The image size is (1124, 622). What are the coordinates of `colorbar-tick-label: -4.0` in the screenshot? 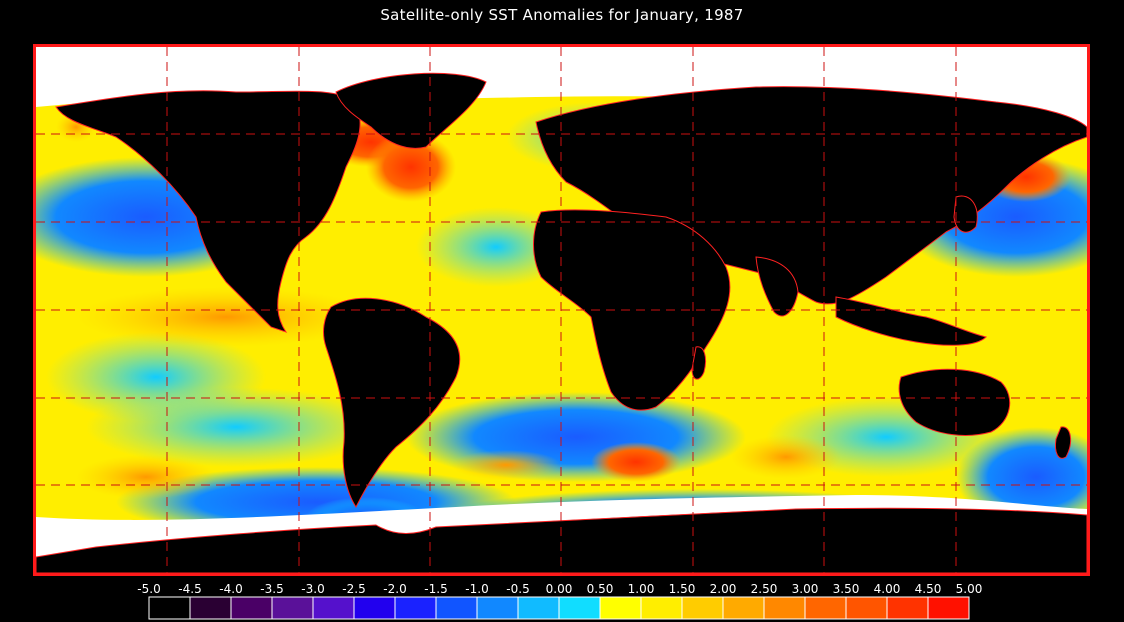 It's located at (231, 589).